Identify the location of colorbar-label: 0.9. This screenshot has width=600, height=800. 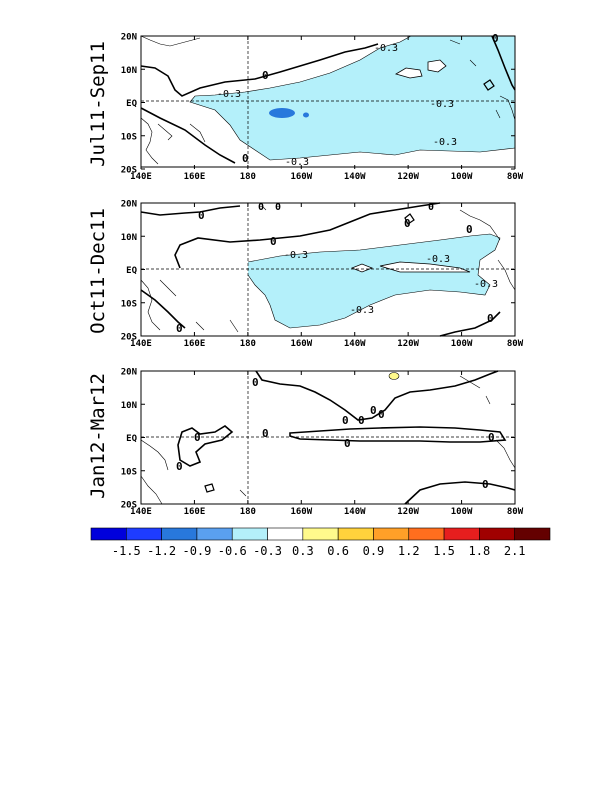
(374, 551).